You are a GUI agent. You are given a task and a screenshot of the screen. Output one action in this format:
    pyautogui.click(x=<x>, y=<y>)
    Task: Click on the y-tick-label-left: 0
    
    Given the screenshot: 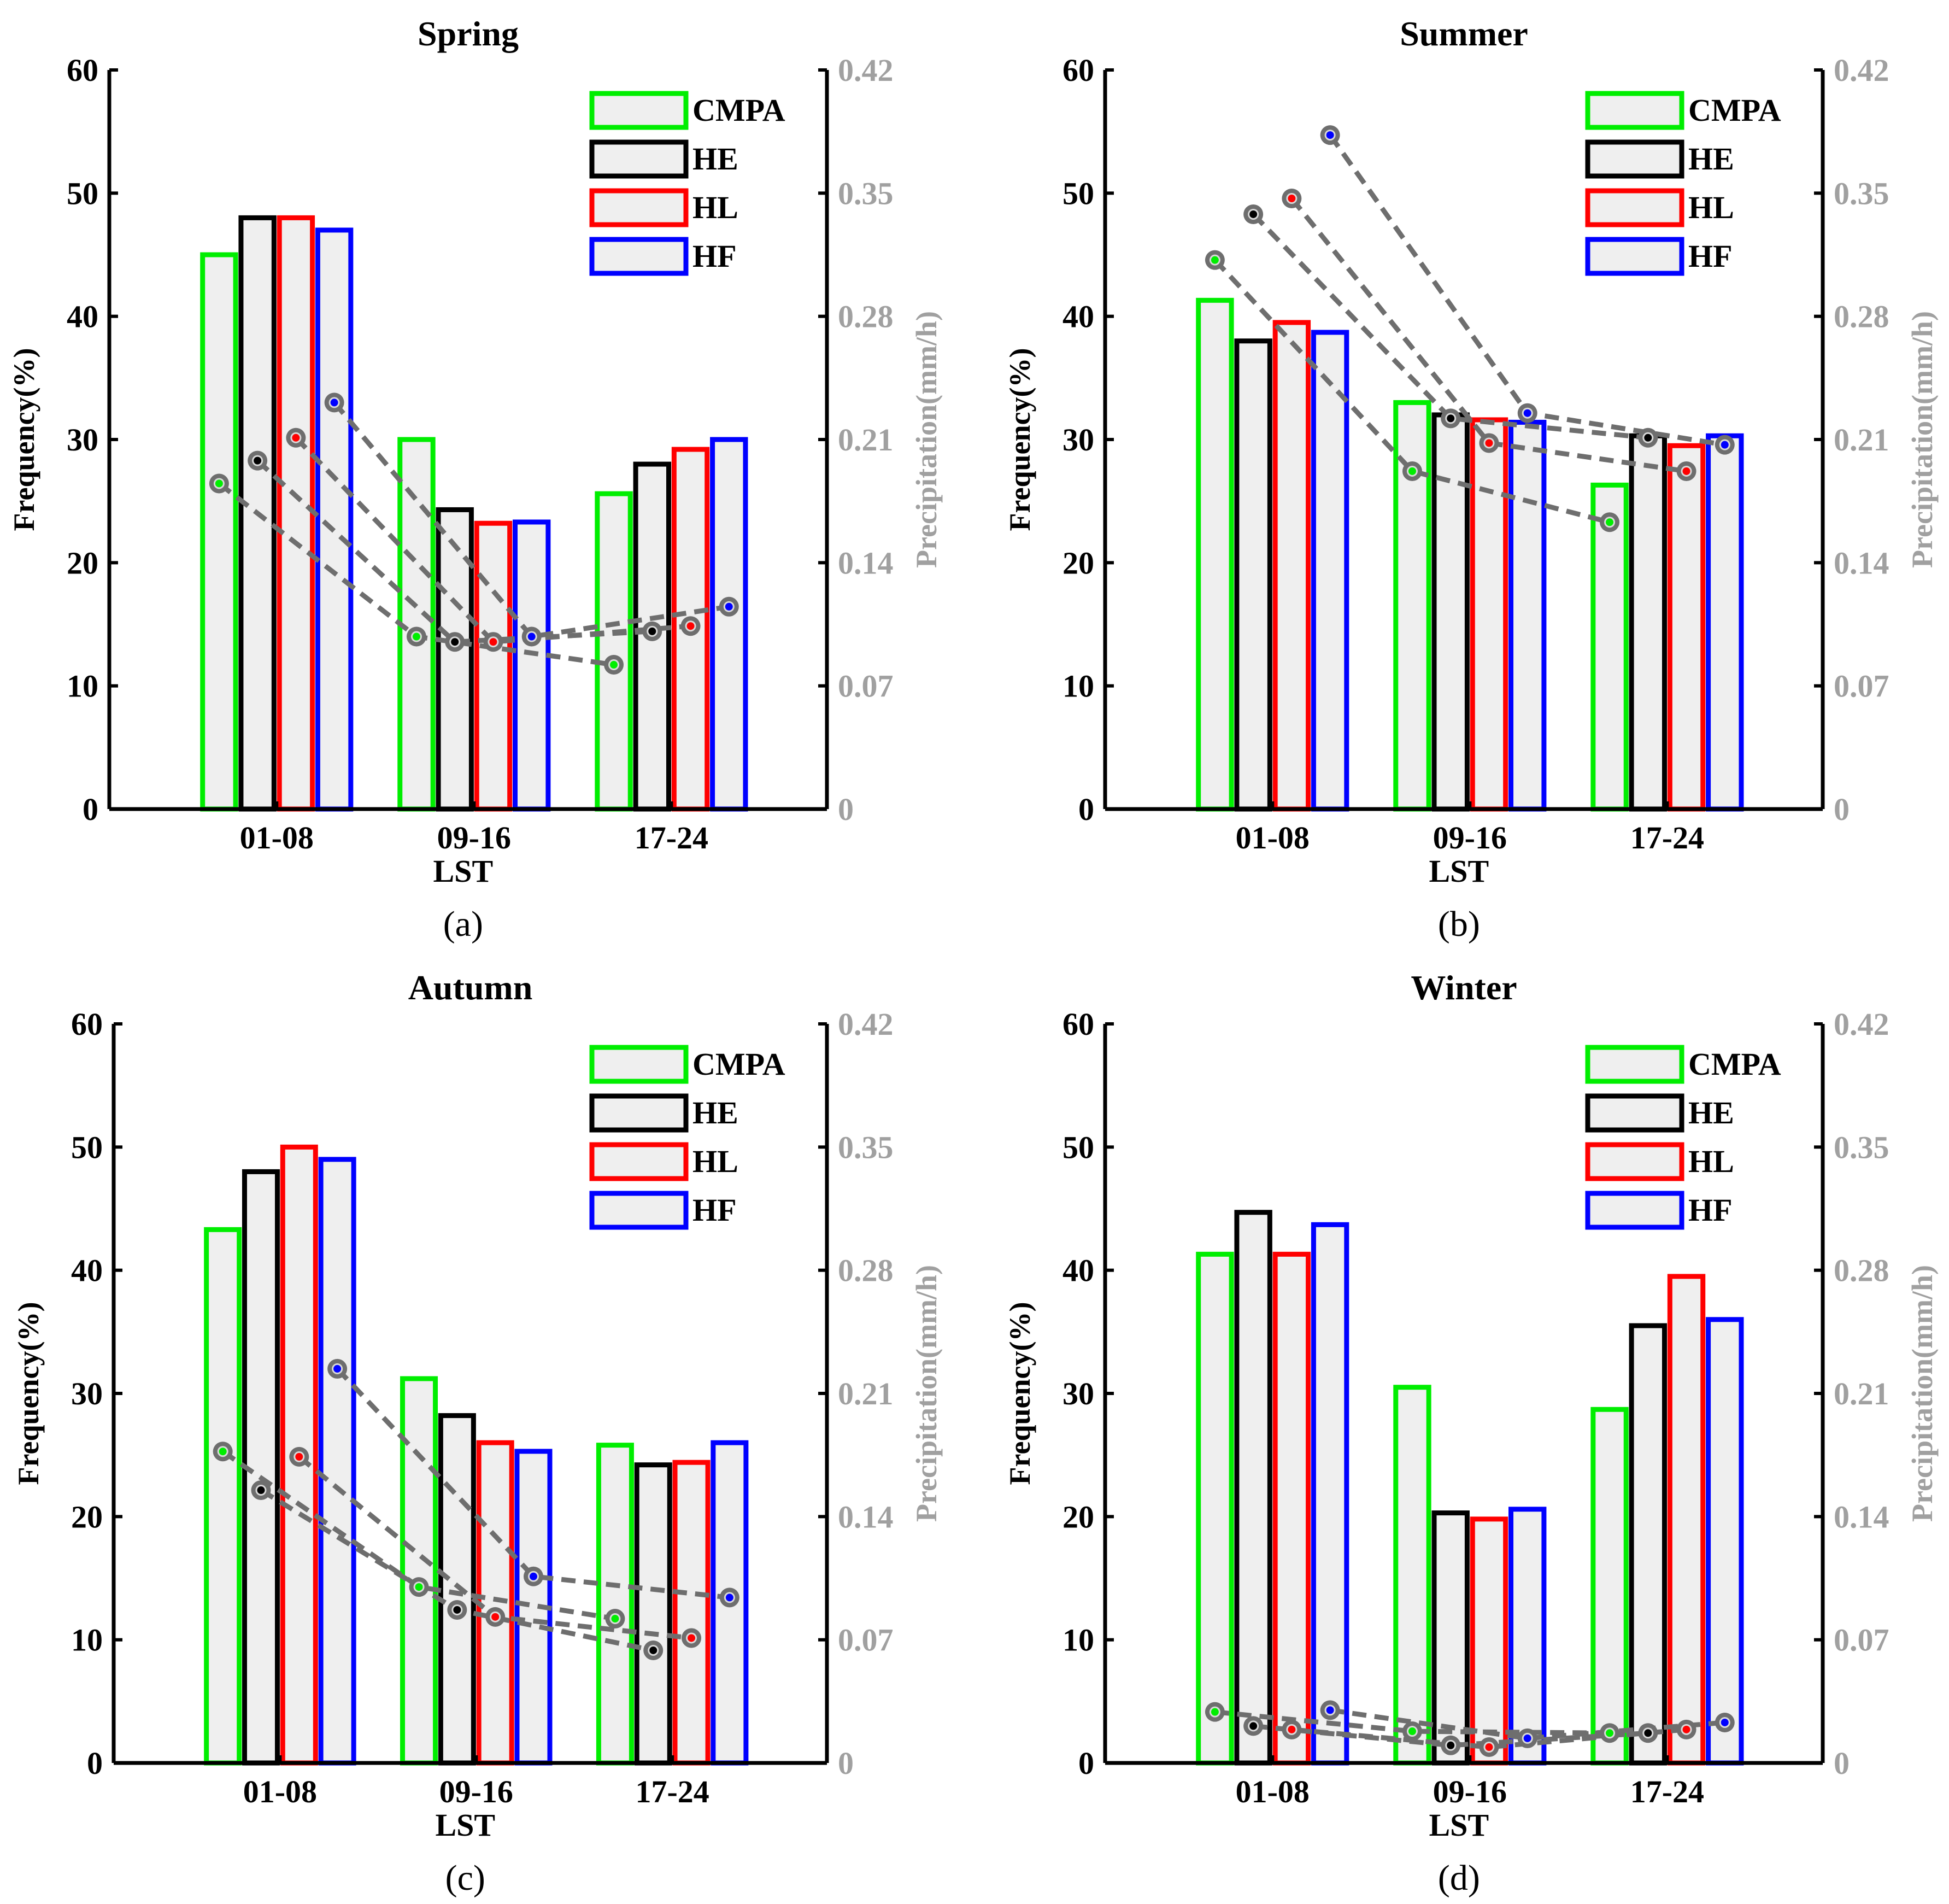 What is the action you would take?
    pyautogui.click(x=1086, y=809)
    